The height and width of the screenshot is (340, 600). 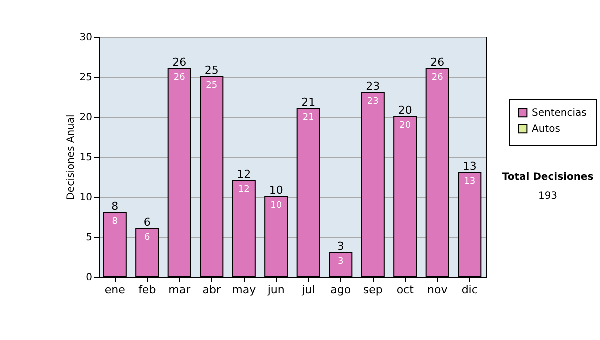 What do you see at coordinates (308, 290) in the screenshot?
I see `x-tick-label: jul` at bounding box center [308, 290].